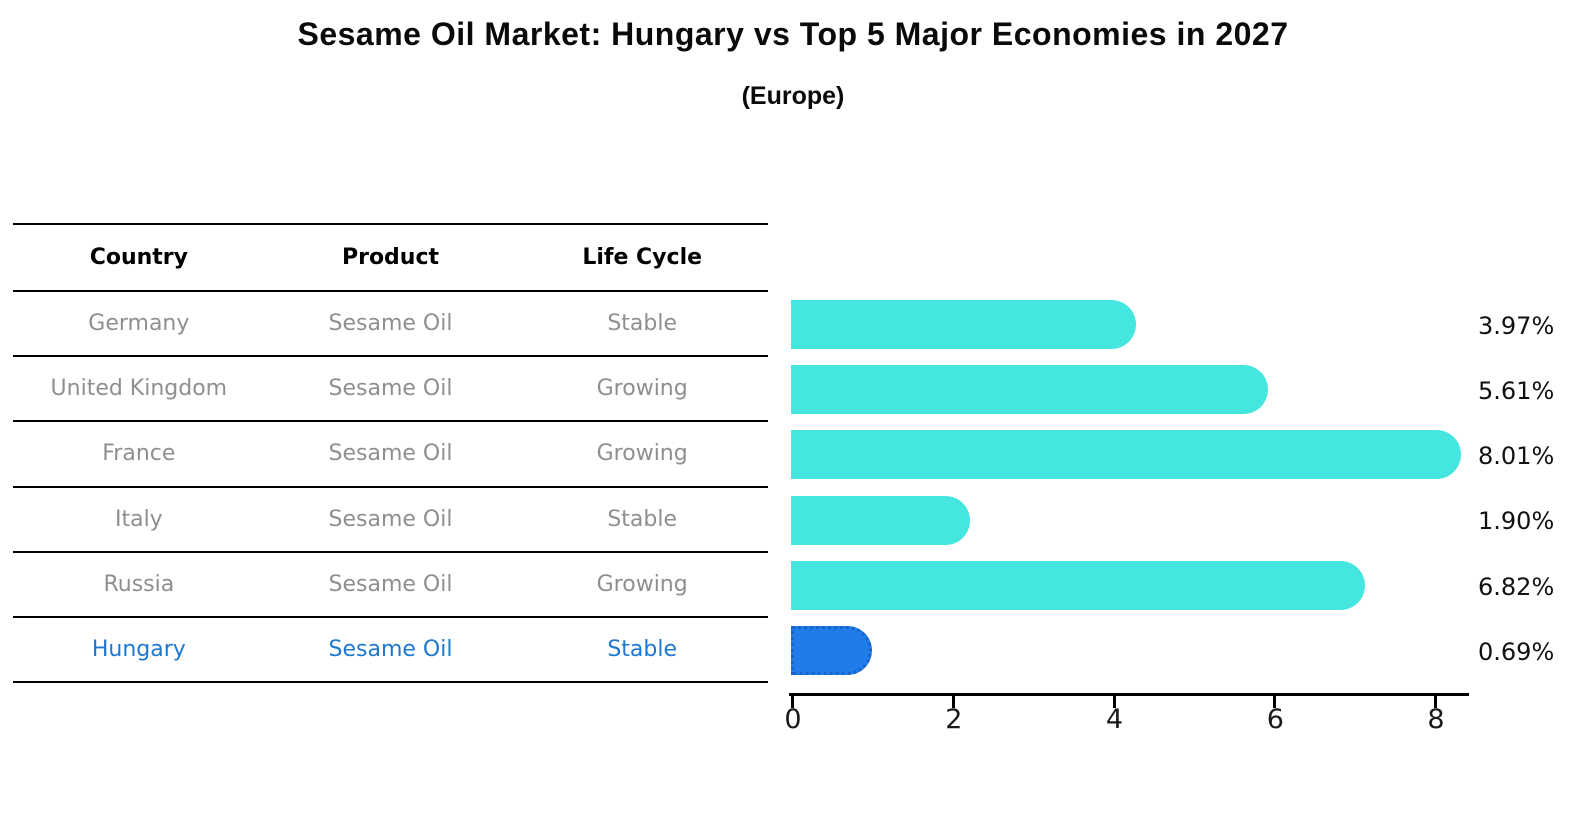 The image size is (1586, 823). What do you see at coordinates (1516, 652) in the screenshot?
I see `bar-value-label-hungary: 0.69%` at bounding box center [1516, 652].